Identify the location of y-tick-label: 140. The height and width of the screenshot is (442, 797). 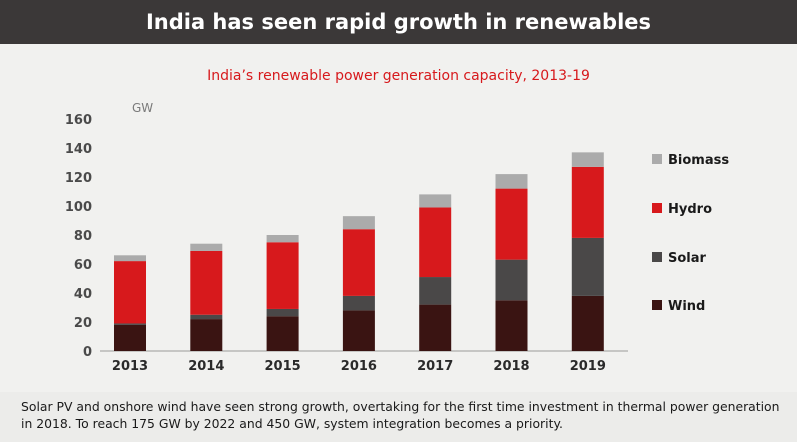
(78, 149).